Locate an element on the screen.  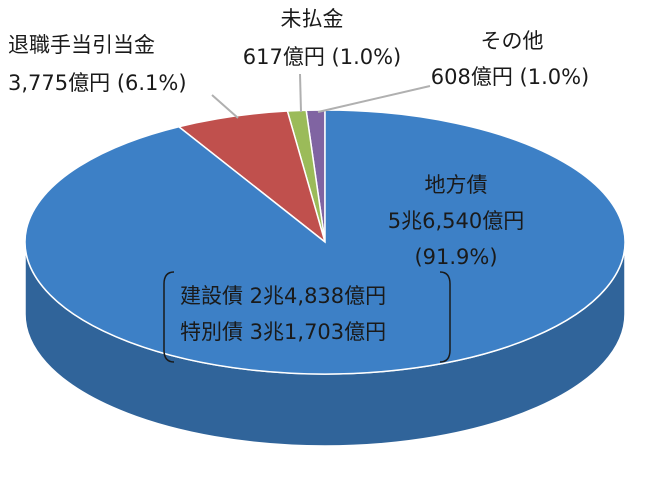
amount: 5兆6,540億円 is located at coordinates (456, 221).